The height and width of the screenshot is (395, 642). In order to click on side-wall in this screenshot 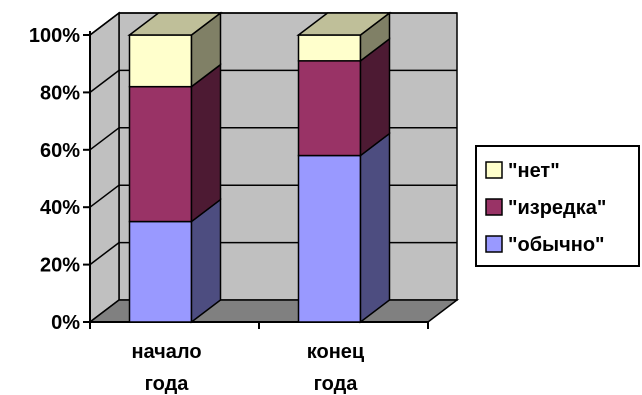, I will do `click(104, 167)`.